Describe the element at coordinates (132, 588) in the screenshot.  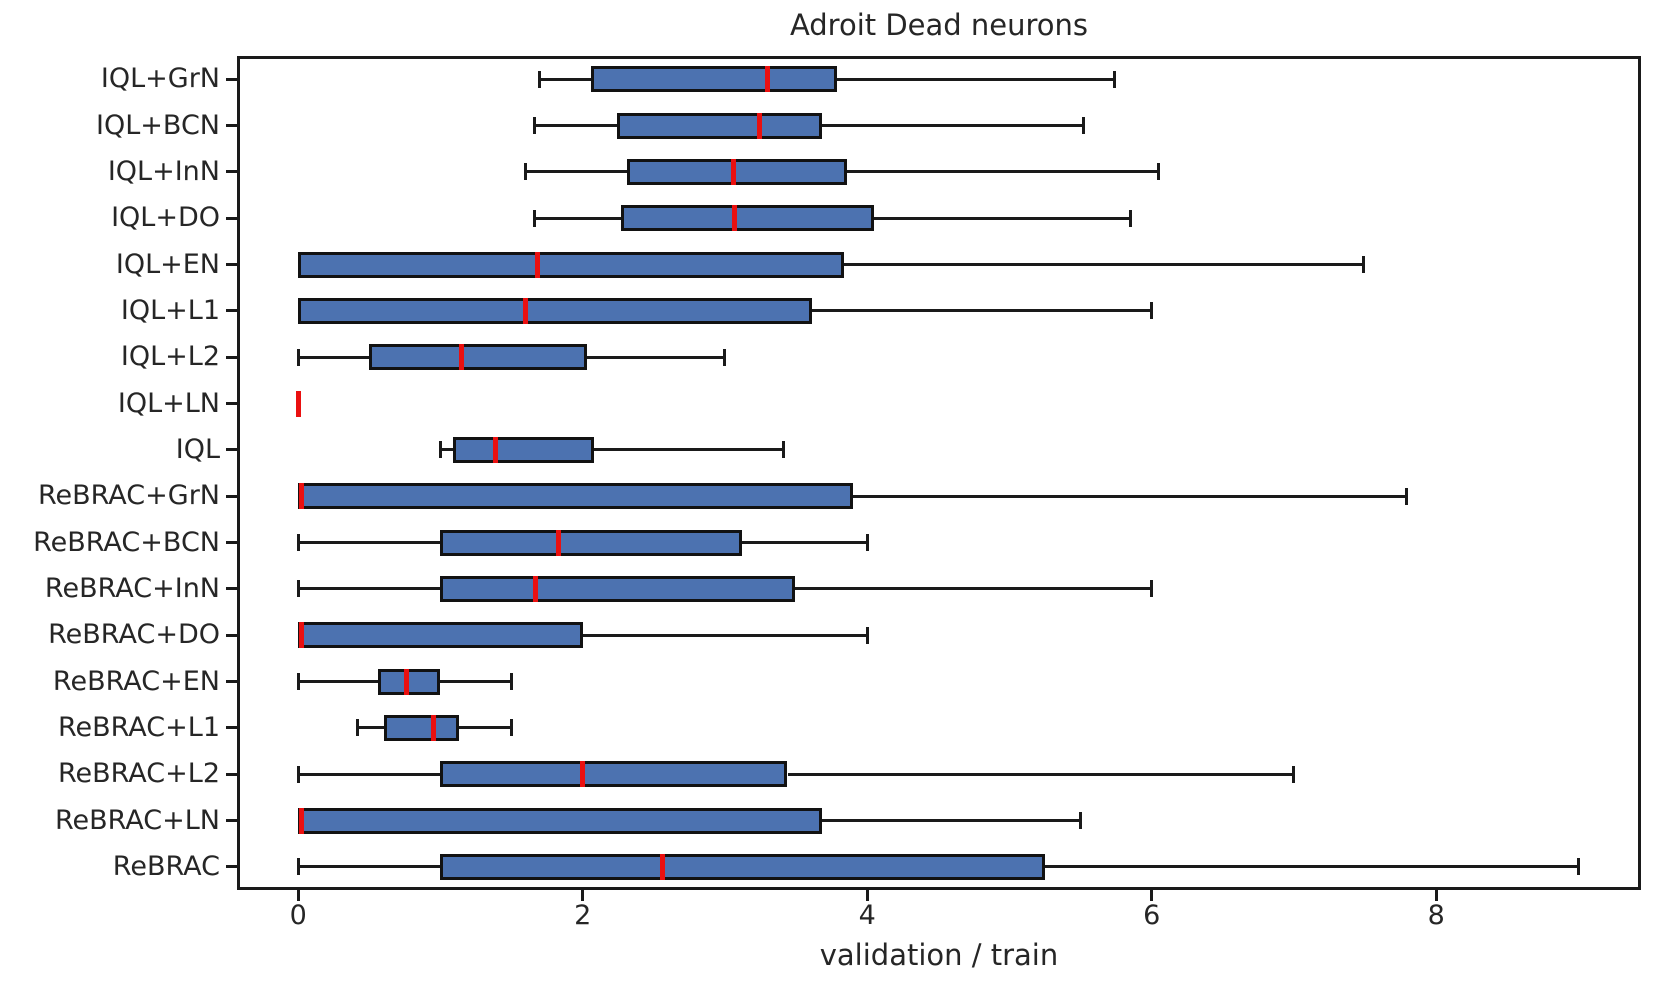
I see `y-tick-label: ReBRAC+InN` at that location.